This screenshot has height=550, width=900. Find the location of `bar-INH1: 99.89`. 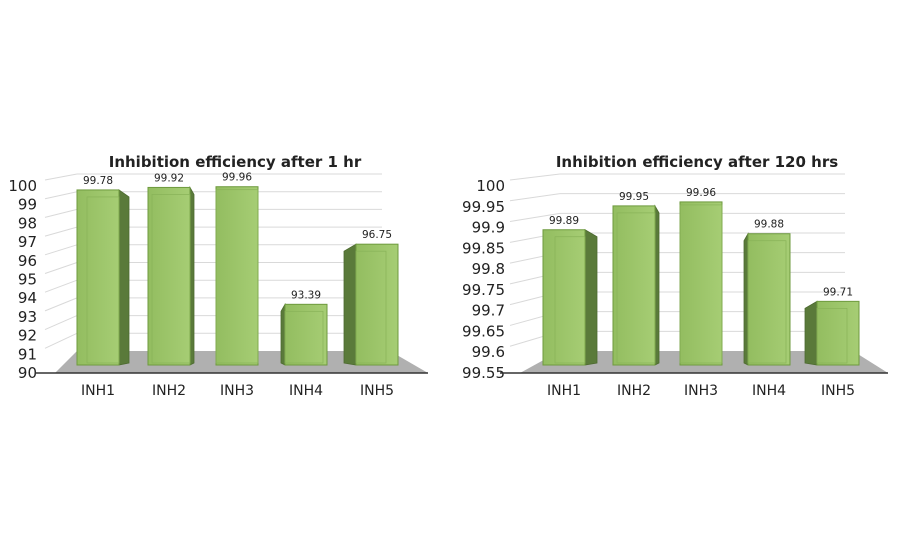

bar-INH1: 99.89 is located at coordinates (570, 290).